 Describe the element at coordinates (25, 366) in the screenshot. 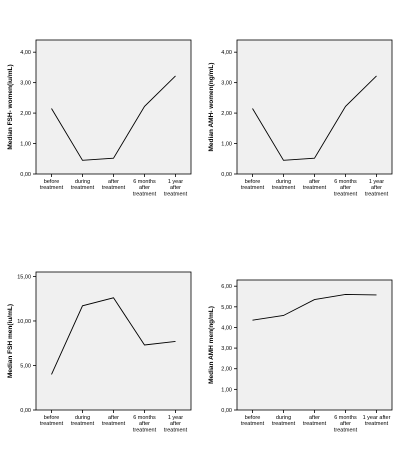

I see `y-tick-label: 5,00` at that location.